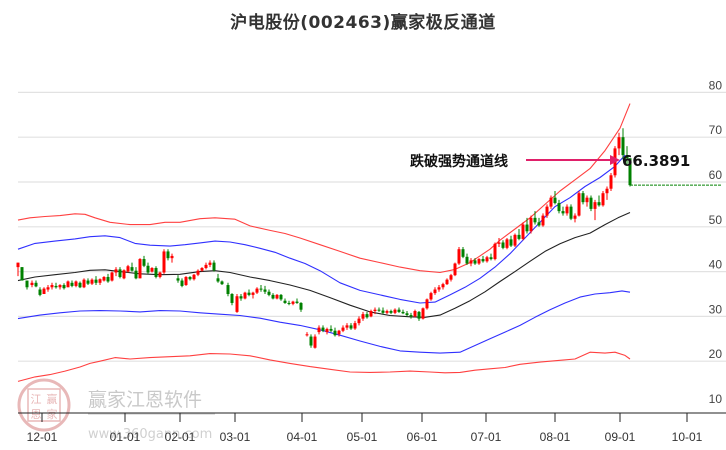 The height and width of the screenshot is (450, 726). What do you see at coordinates (459, 161) in the screenshot?
I see `annotation-label: 跌破强势通道线` at bounding box center [459, 161].